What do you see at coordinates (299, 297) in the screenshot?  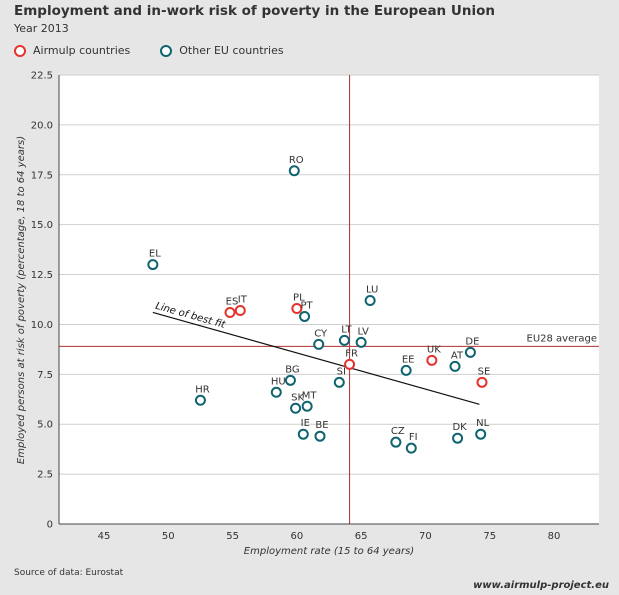 I see `point-label-pl: PL` at bounding box center [299, 297].